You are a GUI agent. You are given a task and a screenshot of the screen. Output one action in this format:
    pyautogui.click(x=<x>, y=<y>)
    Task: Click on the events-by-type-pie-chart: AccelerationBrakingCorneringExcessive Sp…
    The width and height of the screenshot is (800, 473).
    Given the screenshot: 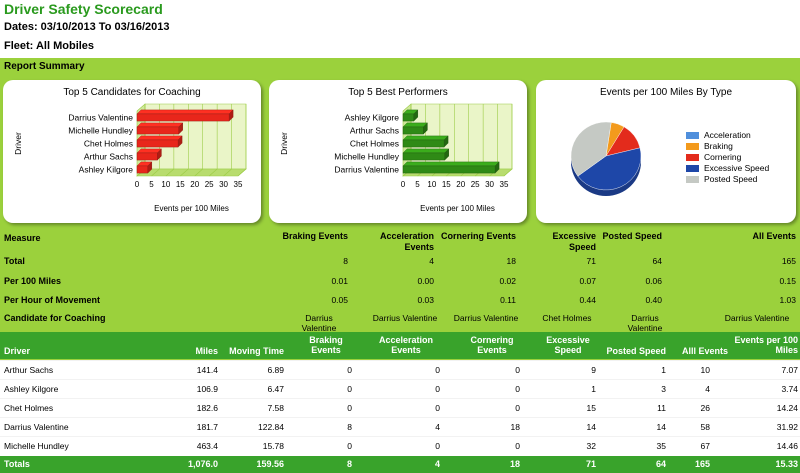 What is the action you would take?
    pyautogui.click(x=666, y=151)
    